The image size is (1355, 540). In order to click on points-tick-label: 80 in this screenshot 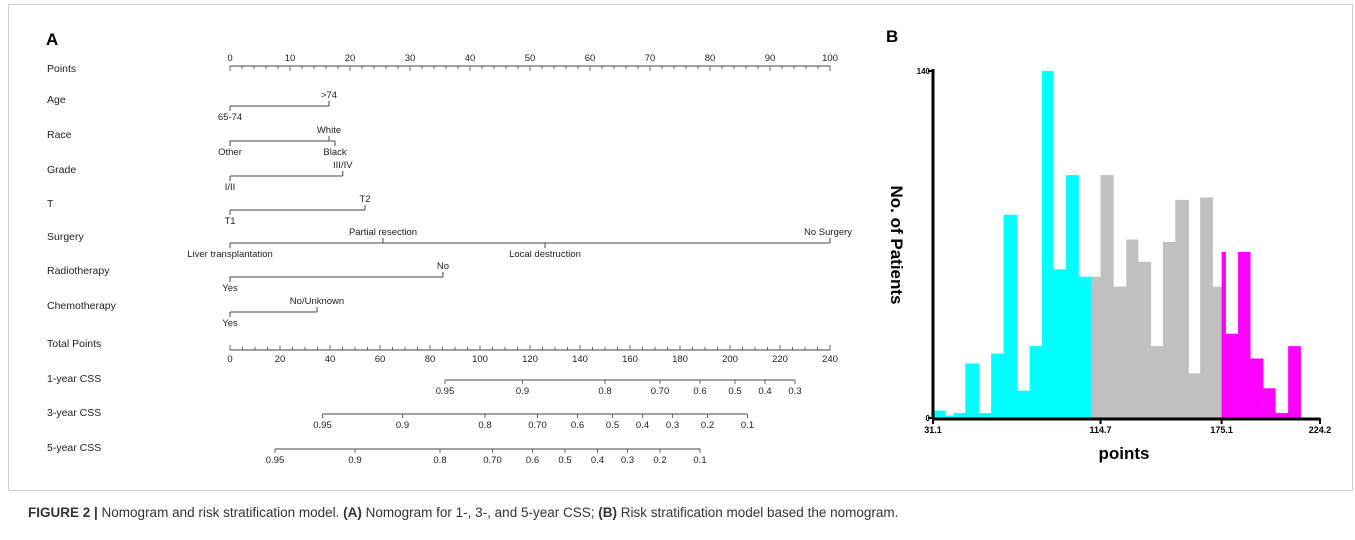, I will do `click(710, 58)`.